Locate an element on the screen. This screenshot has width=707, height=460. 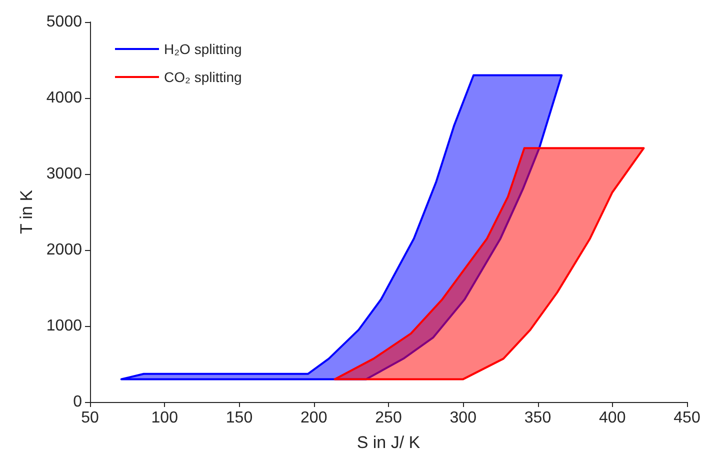
y-axis-title: T in K is located at coordinates (26, 211).